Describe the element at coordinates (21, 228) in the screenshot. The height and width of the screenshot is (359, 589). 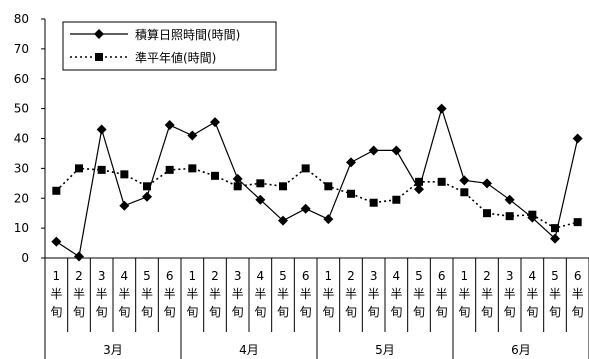
I see `y-tick-label: 10` at that location.